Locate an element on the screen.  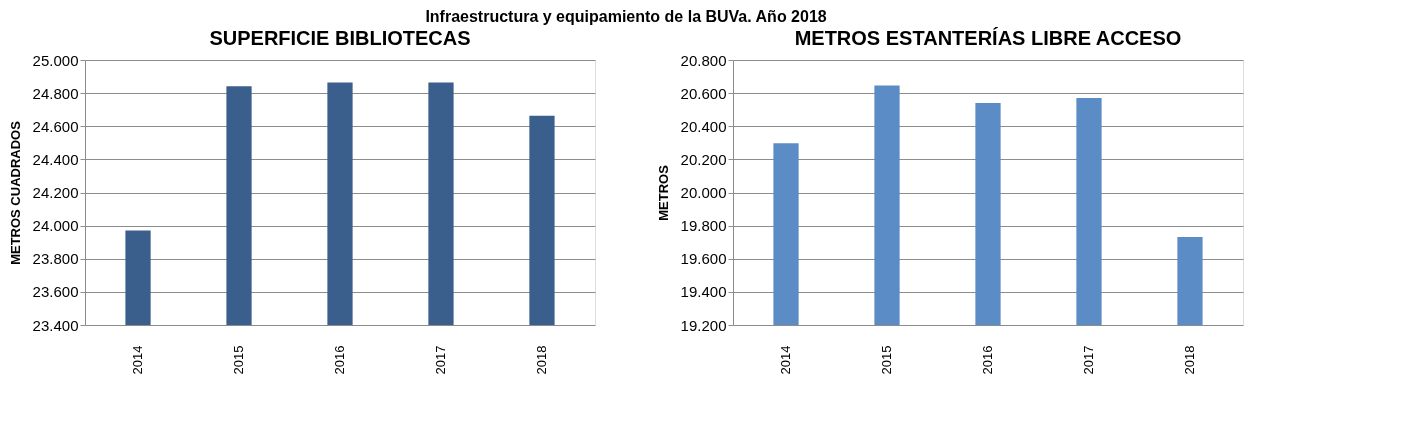
y-tick-label: 20.200 is located at coordinates (703, 159).